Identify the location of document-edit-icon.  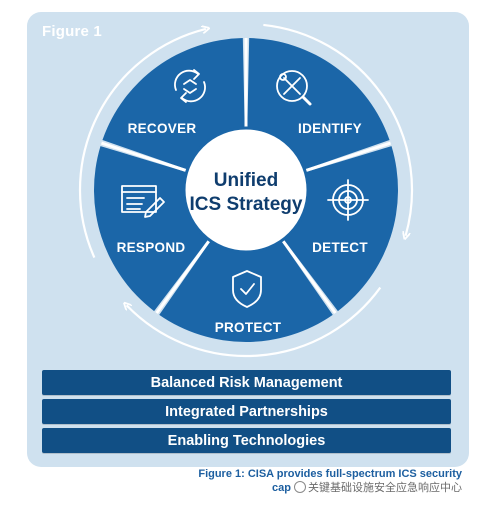
(143, 201).